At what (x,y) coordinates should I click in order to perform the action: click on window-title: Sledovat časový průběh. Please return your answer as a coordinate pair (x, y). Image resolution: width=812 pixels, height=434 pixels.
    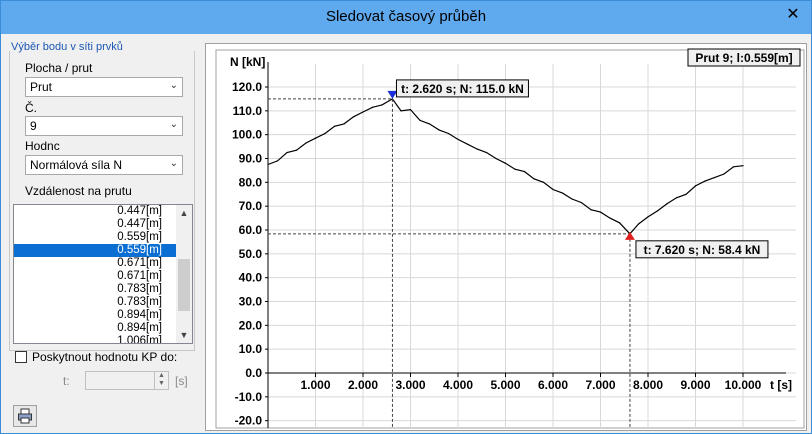
    Looking at the image, I should click on (406, 16).